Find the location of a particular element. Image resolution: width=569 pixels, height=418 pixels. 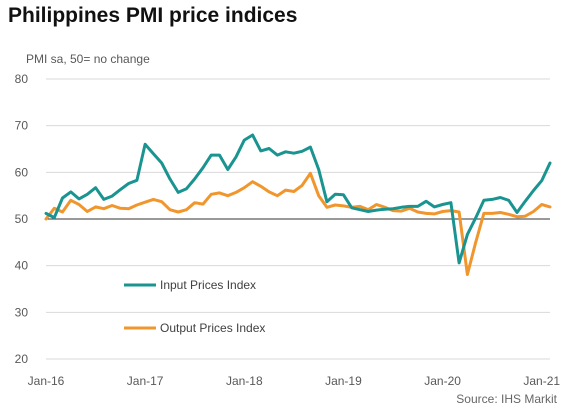

legend-label-input-prices-index: Input Prices Index is located at coordinates (208, 285).